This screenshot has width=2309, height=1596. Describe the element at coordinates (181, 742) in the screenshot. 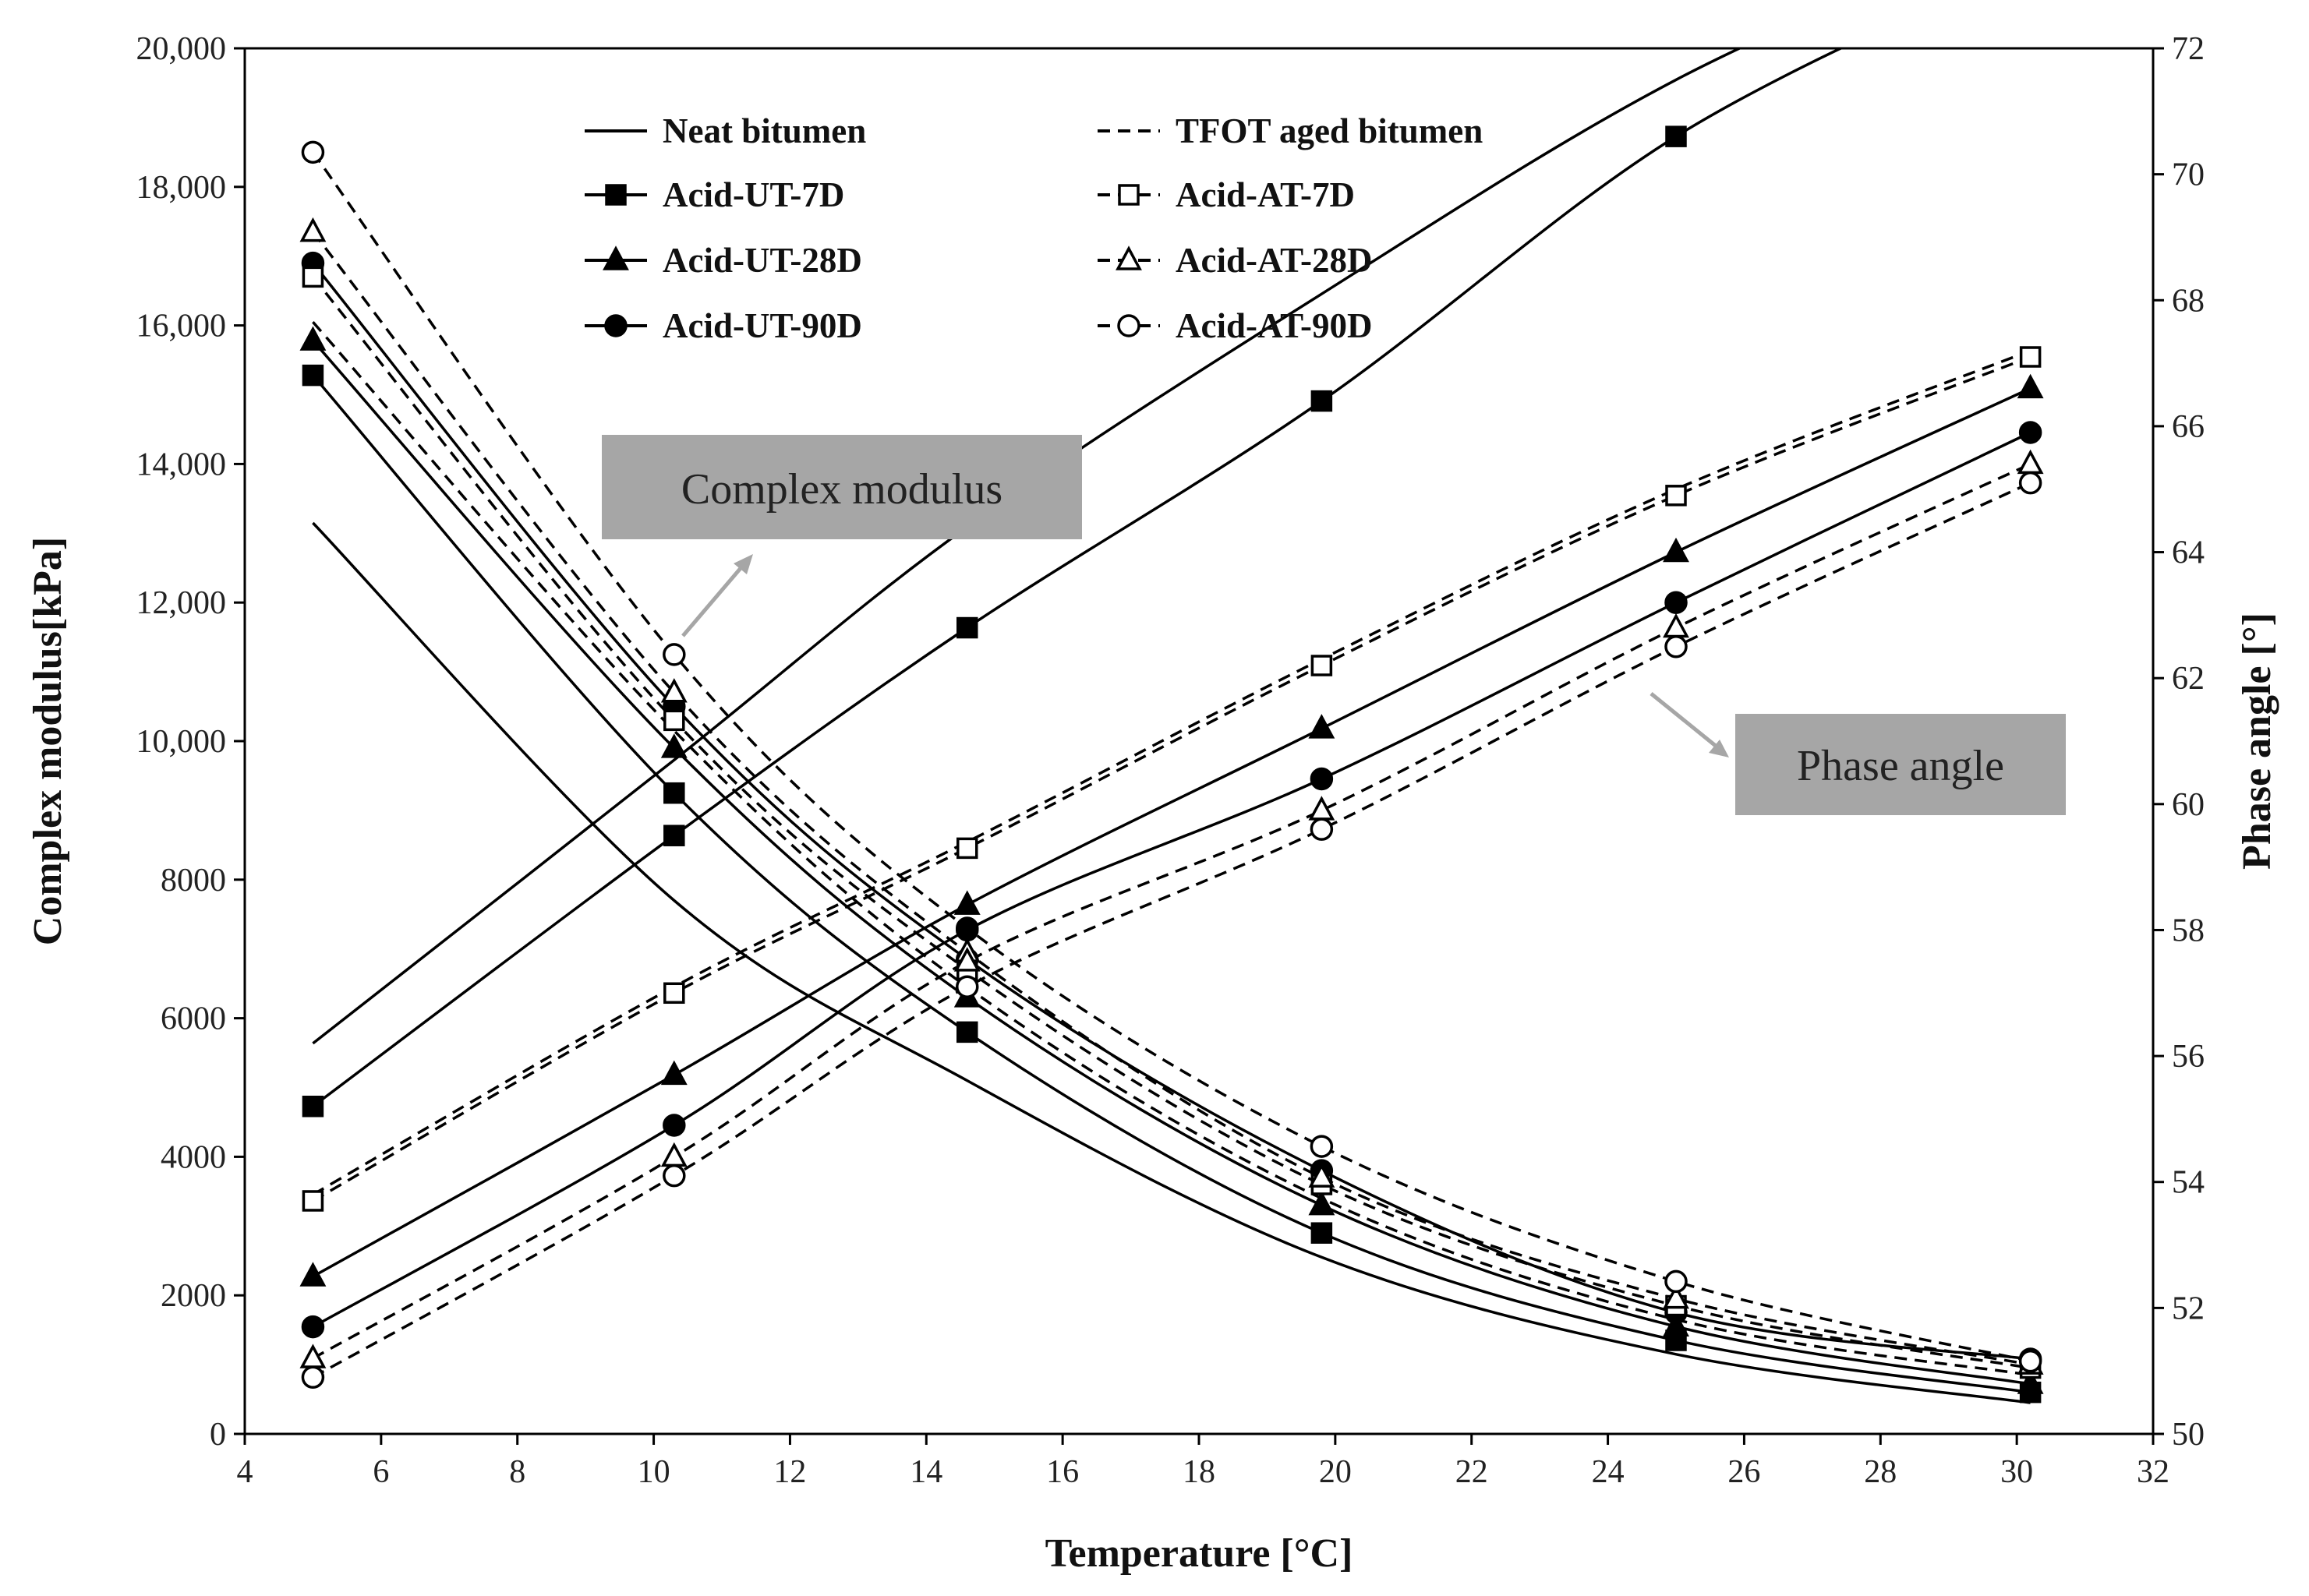

I see `y-left-tick-label: 10,000` at that location.